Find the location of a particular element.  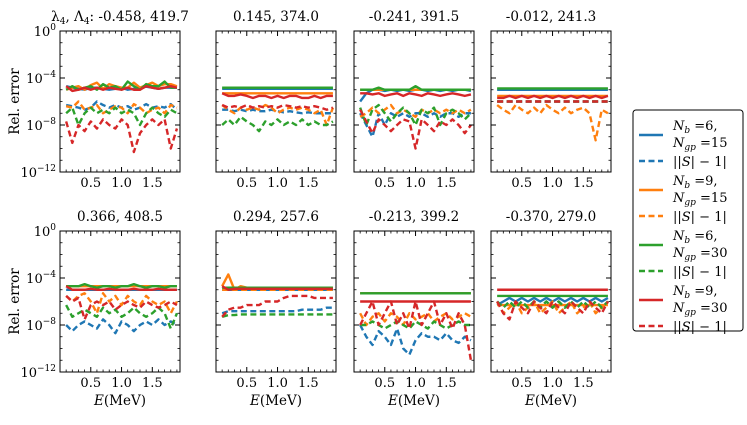

legend-entry-4: ||S| − 1| is located at coordinates (683, 217).